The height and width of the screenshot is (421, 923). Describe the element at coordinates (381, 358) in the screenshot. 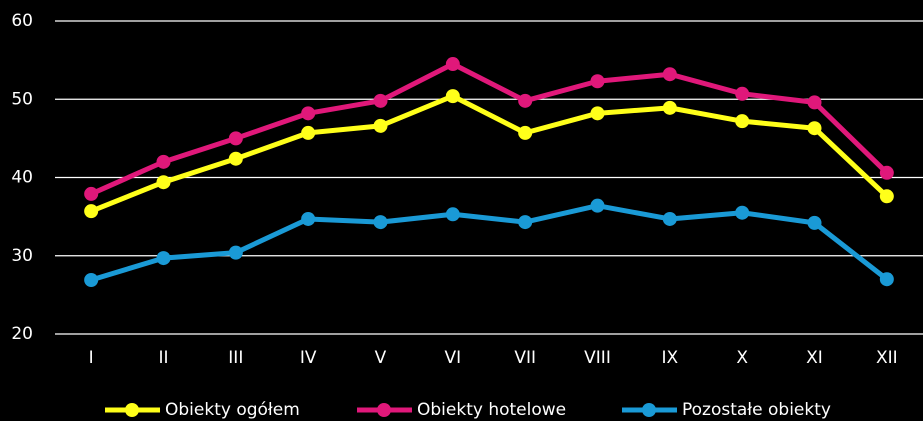

I see `x-tick-label: V` at that location.